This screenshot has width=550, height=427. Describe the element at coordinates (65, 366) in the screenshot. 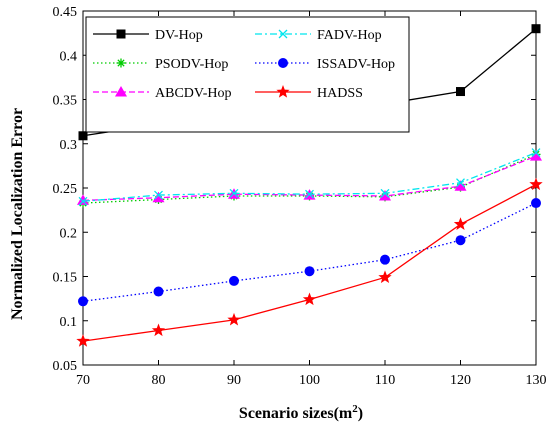

I see `y-tick-label: 0.05` at that location.